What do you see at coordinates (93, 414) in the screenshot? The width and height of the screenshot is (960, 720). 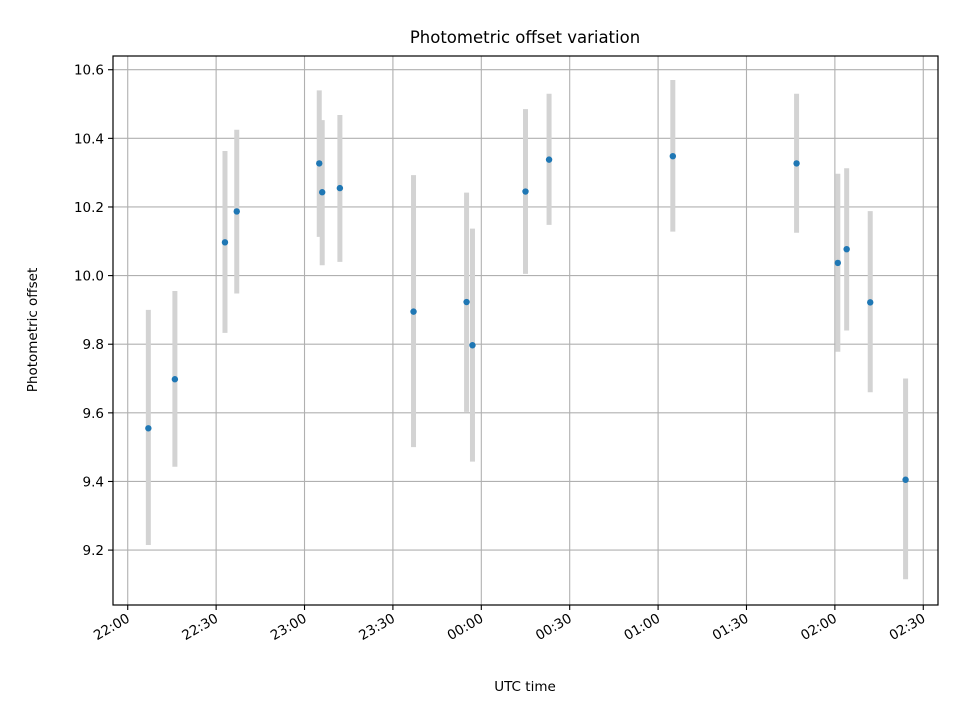 I see `y-tick-label: 9.6` at bounding box center [93, 414].